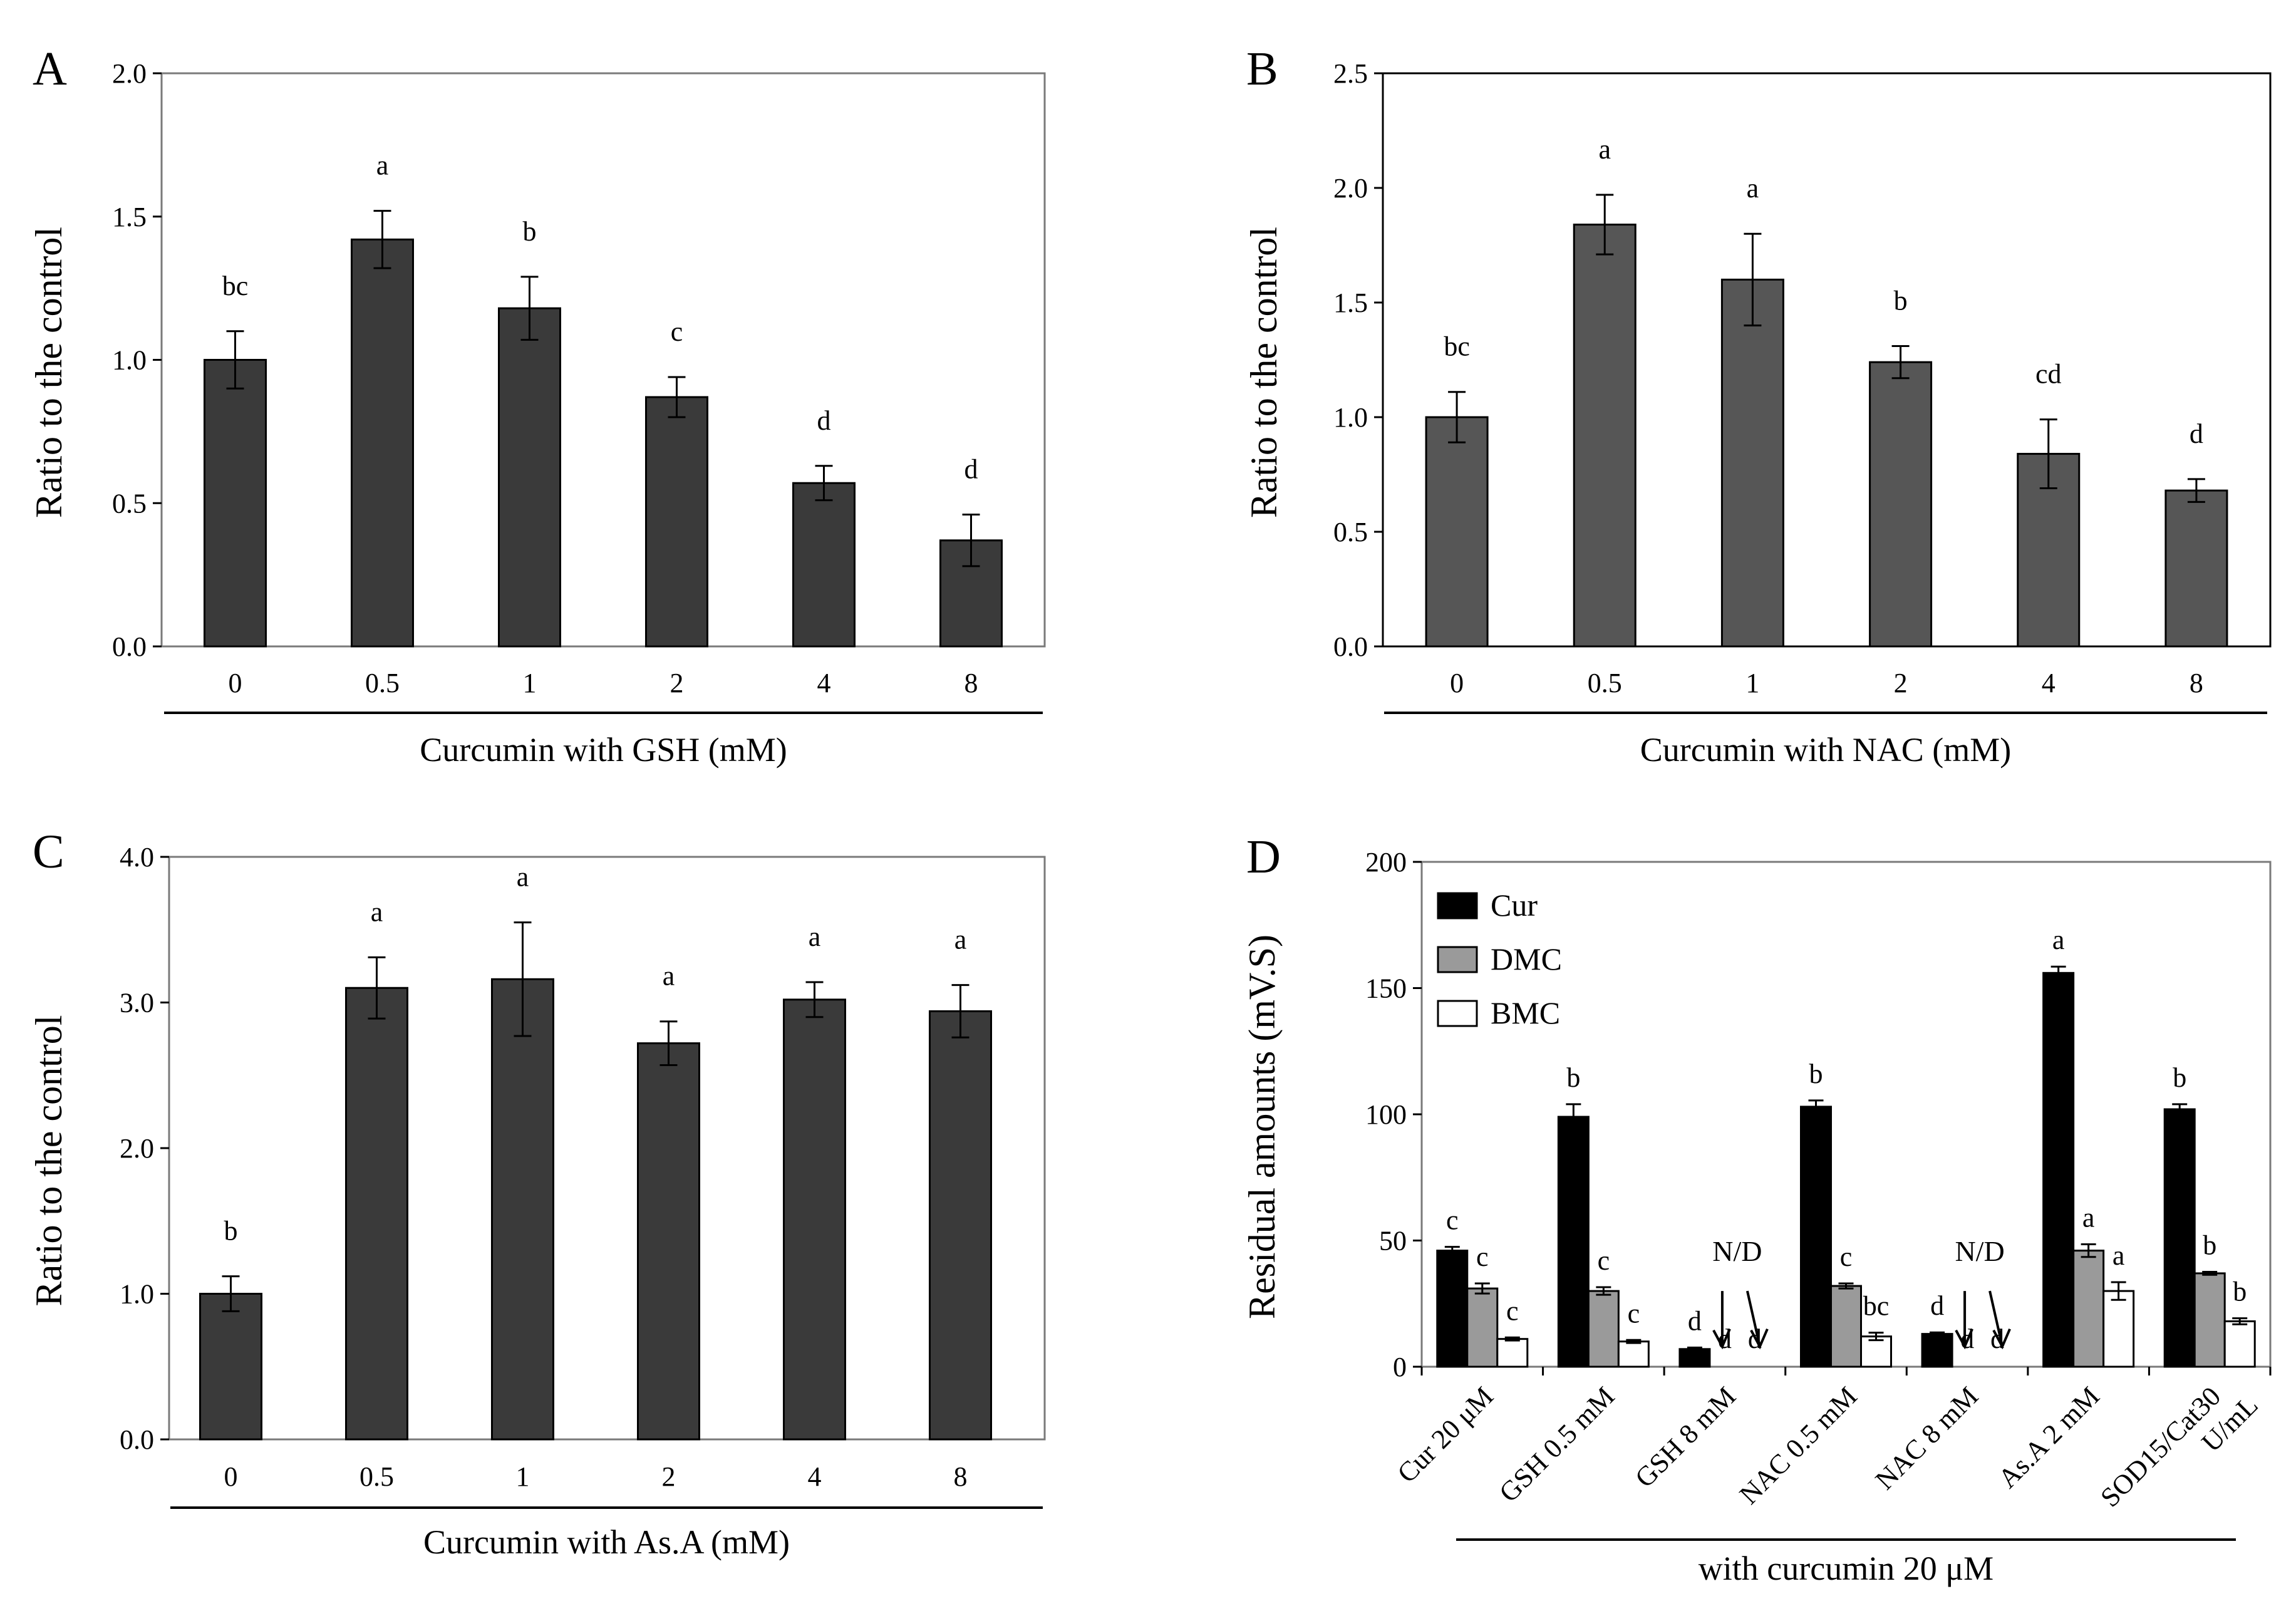  What do you see at coordinates (1525, 1012) in the screenshot?
I see `legend-label-bmc: BMC` at bounding box center [1525, 1012].